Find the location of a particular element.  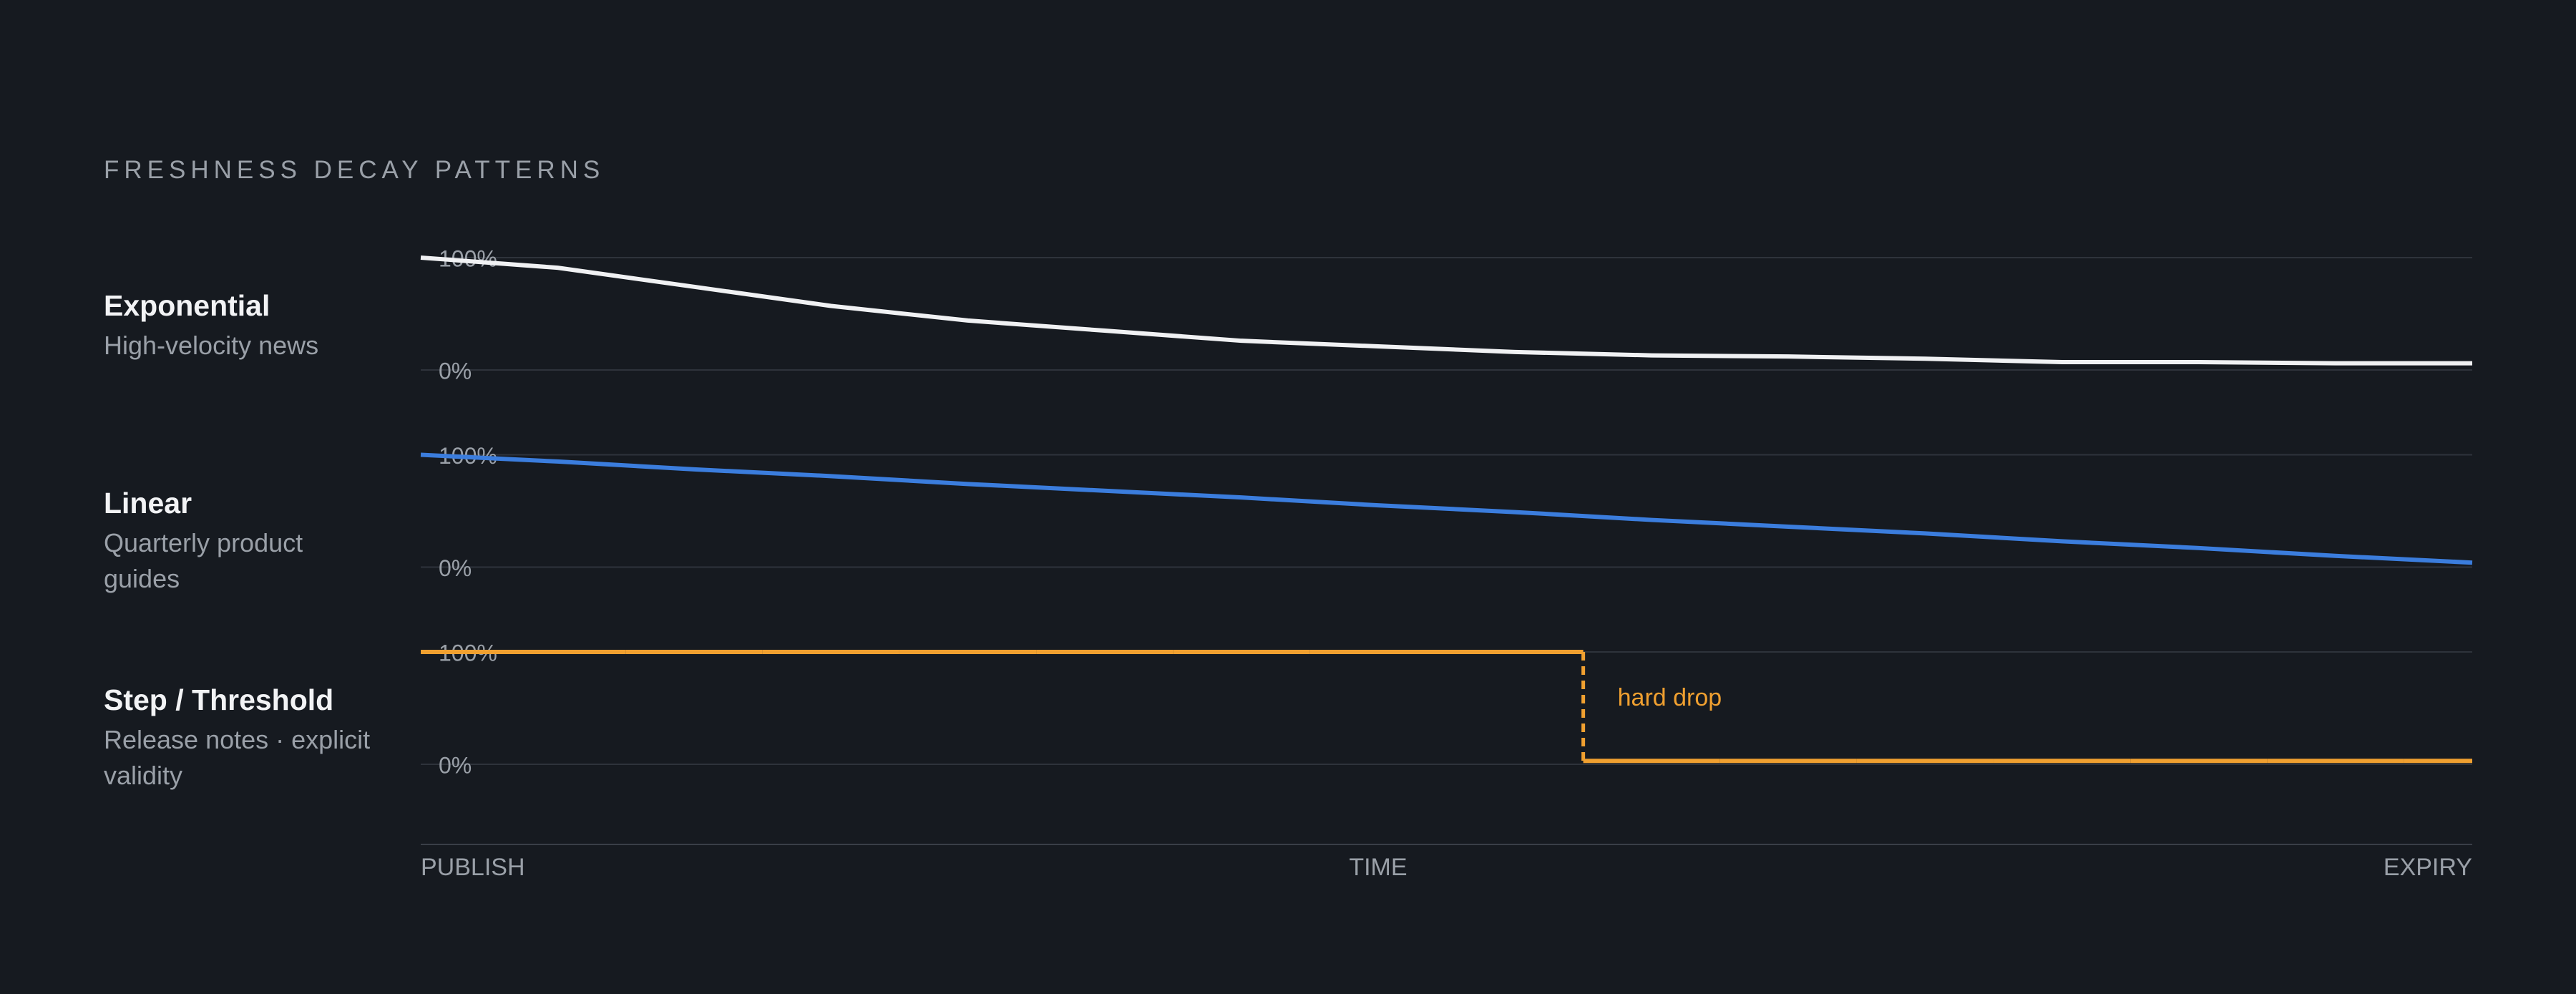

page-title: FRESHNESS DECAY PATTERNS is located at coordinates (354, 170).